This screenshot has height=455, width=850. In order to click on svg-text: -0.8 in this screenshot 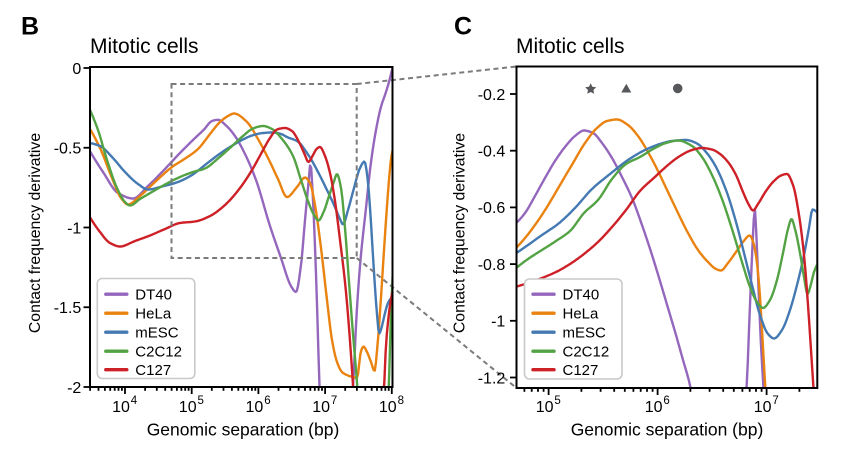, I will do `click(492, 265)`.